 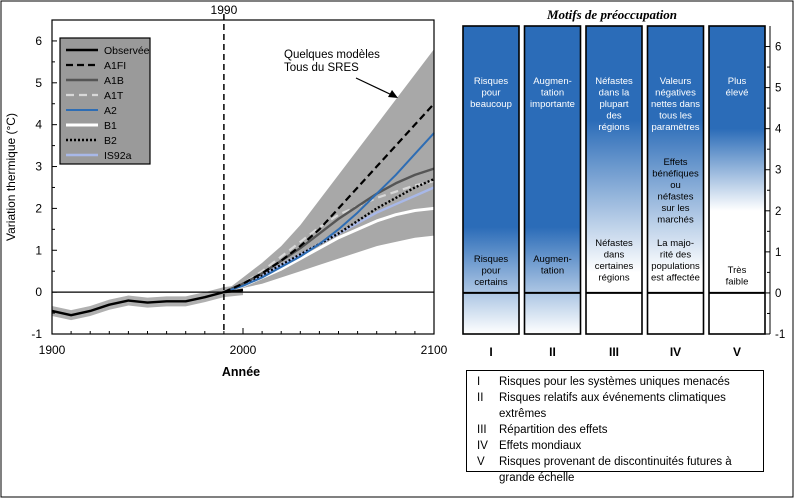 I want to click on concern-upper-label: Risques pour beaucoup, so click(x=491, y=93).